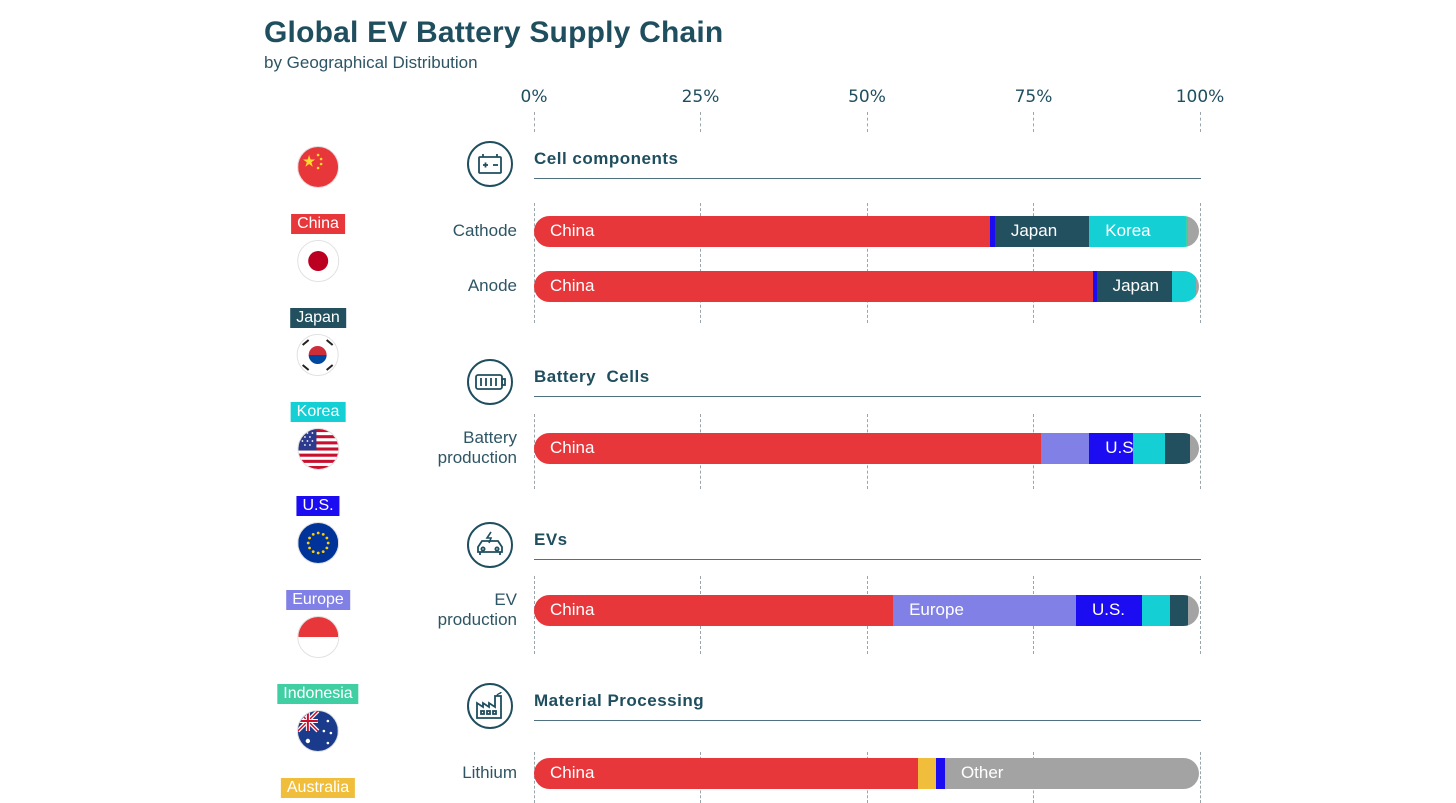 This screenshot has width=1456, height=803. What do you see at coordinates (318, 167) in the screenshot?
I see `china-flag-icon` at bounding box center [318, 167].